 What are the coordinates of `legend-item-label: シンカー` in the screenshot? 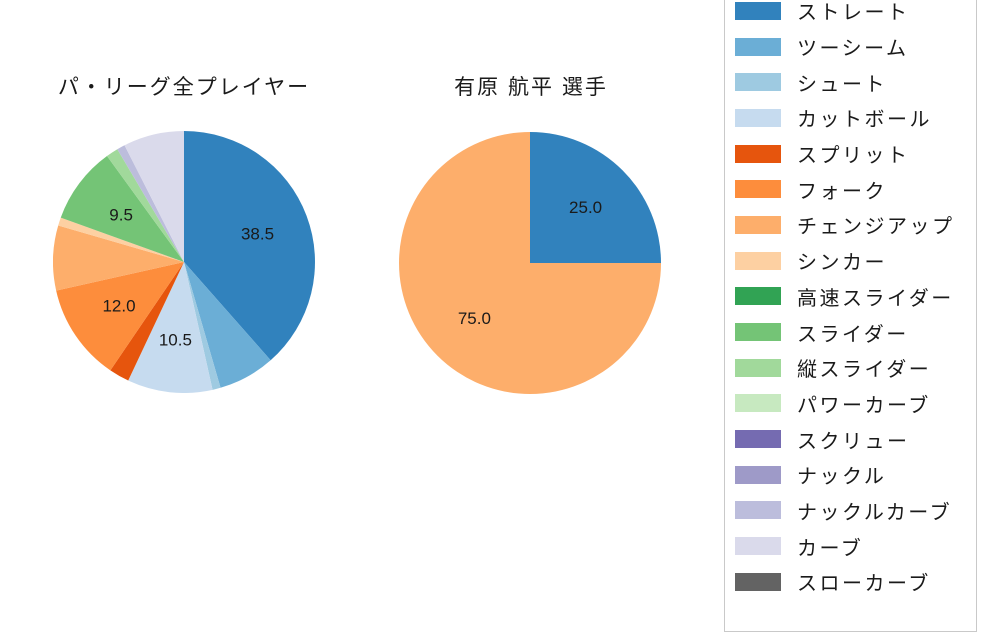 It's located at (842, 263).